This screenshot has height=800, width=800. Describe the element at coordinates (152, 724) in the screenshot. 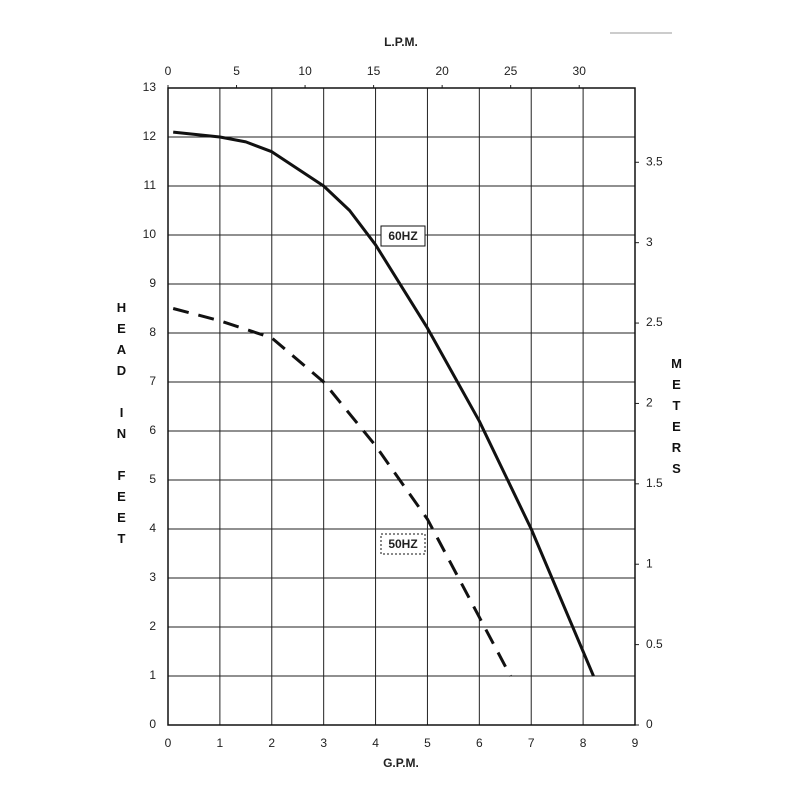

I see `y-tick-label: 0` at that location.